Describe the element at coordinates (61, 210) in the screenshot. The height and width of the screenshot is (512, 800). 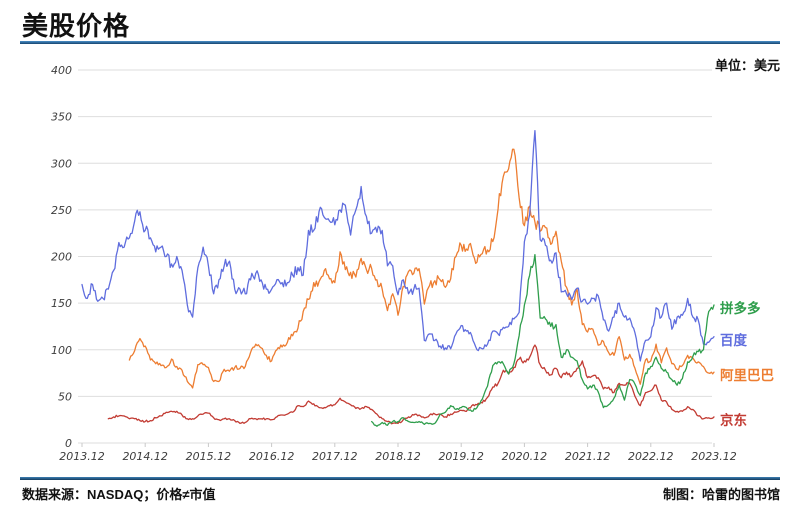
I see `y-tick-label: 250` at that location.